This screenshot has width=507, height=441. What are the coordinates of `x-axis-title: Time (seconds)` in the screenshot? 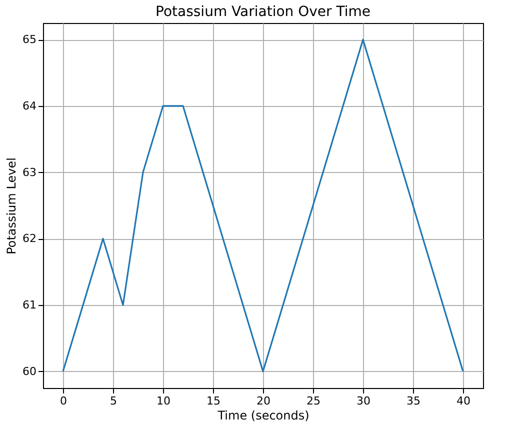 It's located at (263, 415).